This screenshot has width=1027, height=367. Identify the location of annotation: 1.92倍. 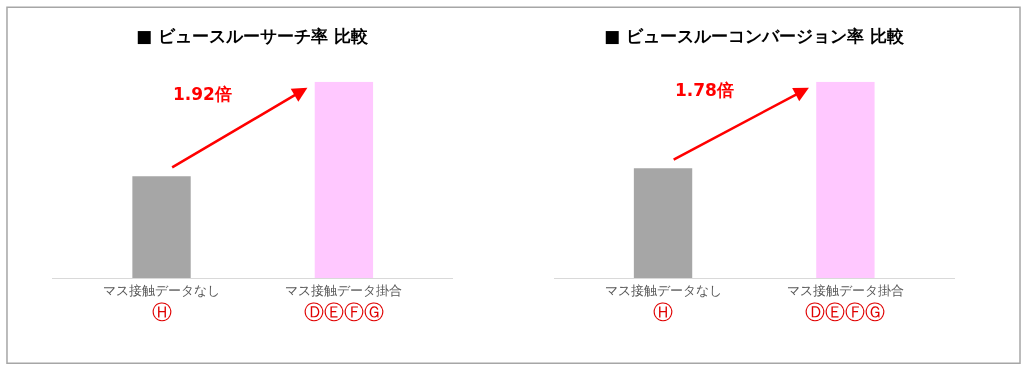
(202, 94).